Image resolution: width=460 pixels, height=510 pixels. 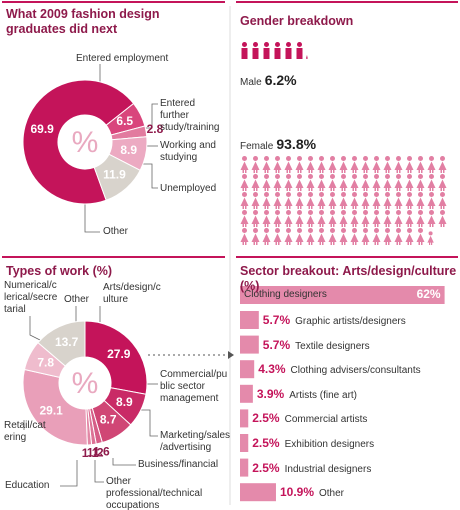 I want to click on category-label: Entered further study/training, so click(x=190, y=115).